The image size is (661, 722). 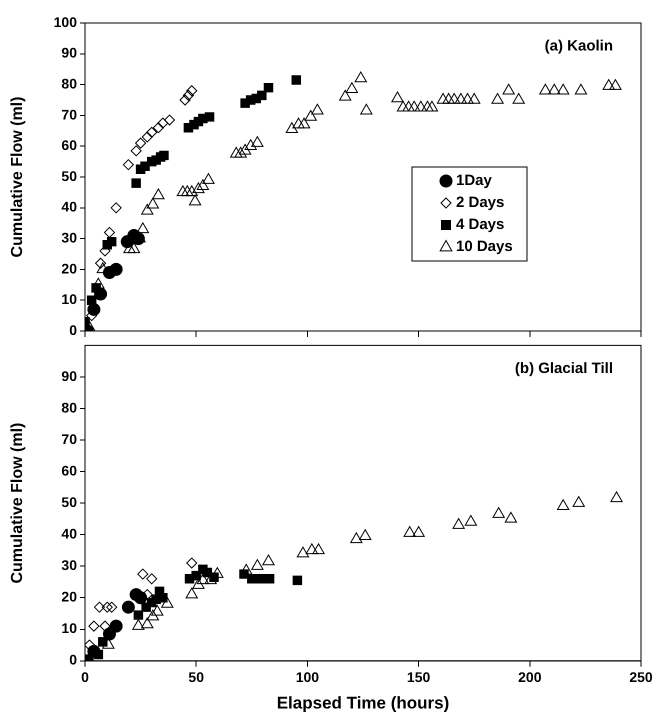 I want to click on x-tick-label: 50, so click(x=196, y=677).